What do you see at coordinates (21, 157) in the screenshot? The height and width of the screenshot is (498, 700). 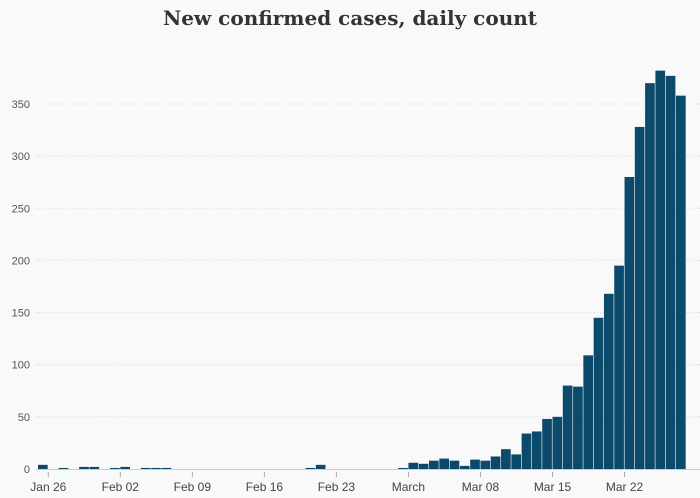 I see `y-tick-label: 300` at bounding box center [21, 157].